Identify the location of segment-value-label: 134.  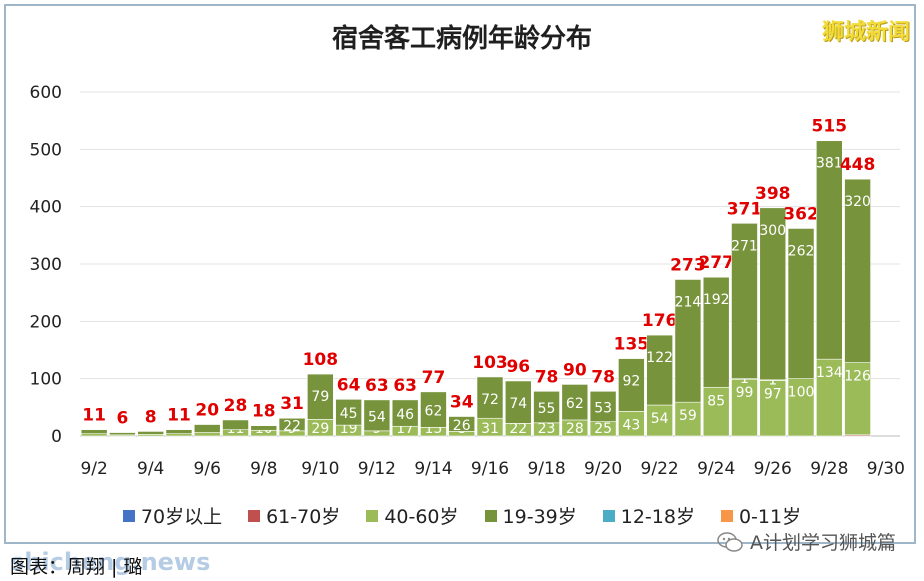
(829, 373).